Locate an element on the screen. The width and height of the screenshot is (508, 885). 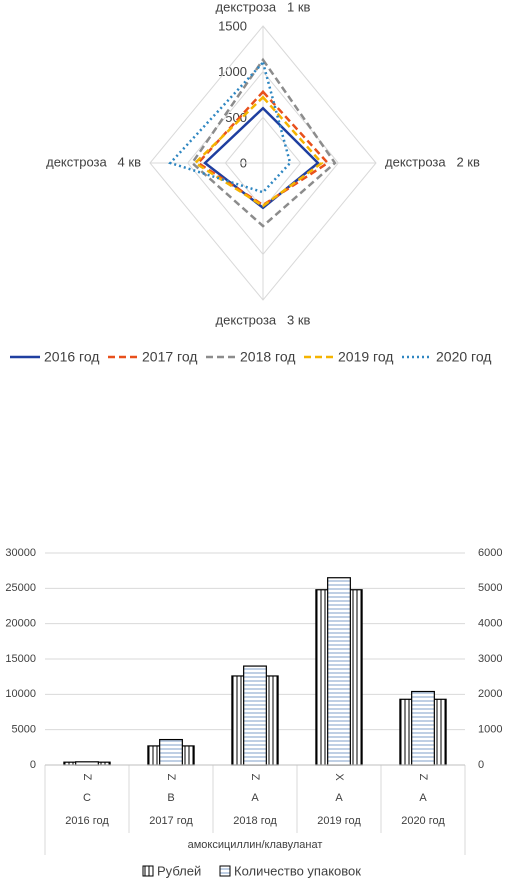
axis-label: декстроза 2 кв is located at coordinates (432, 161).